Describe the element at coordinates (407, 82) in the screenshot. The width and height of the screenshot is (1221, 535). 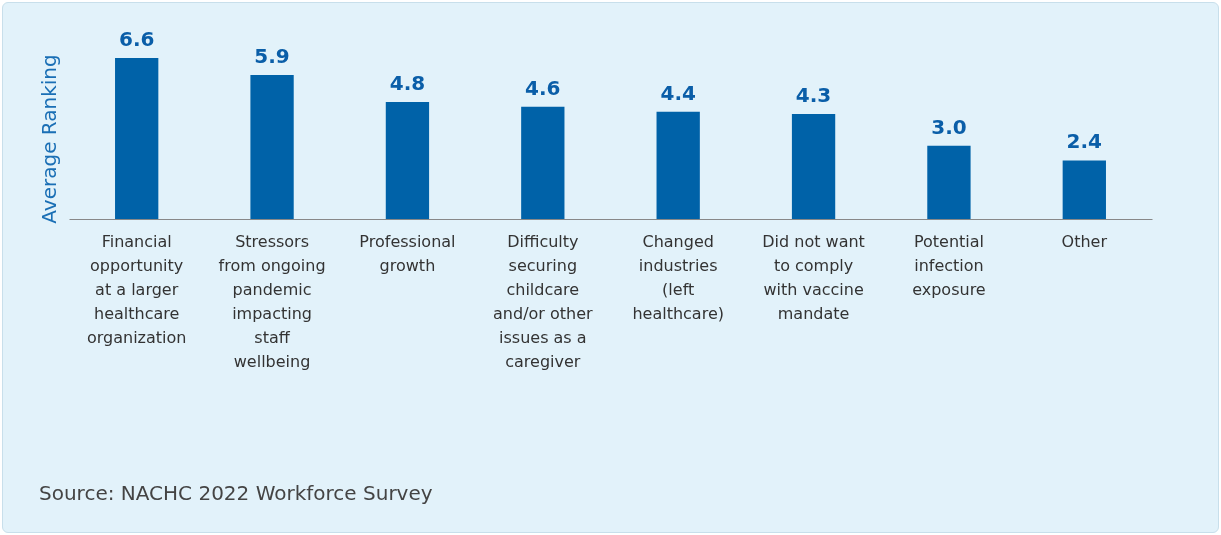
I see `data-label: 4.8` at that location.